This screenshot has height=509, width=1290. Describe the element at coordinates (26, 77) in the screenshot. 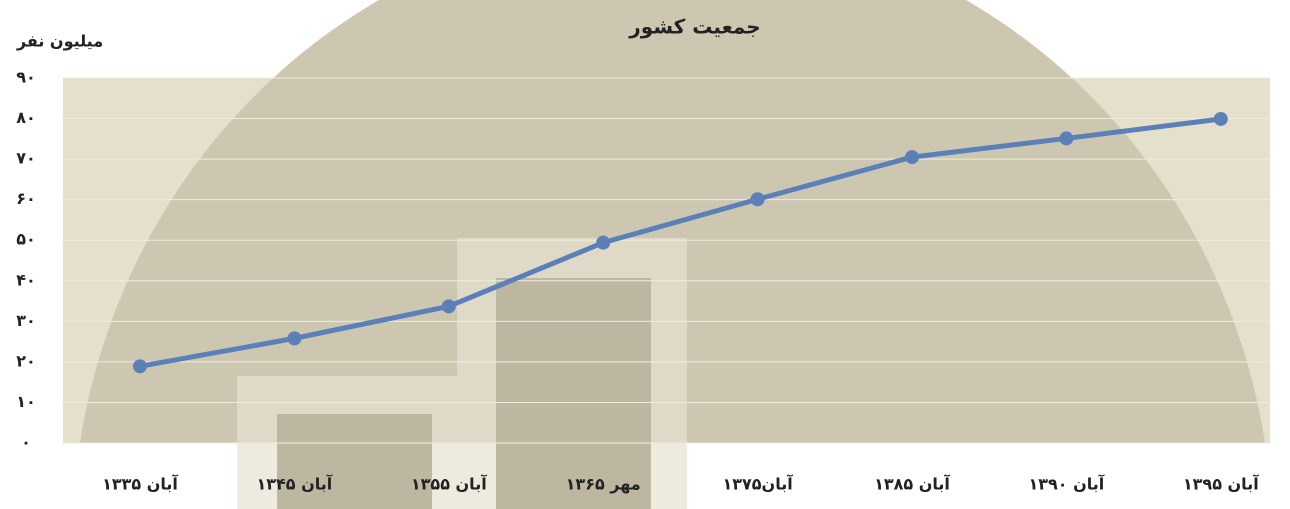

I see `y-tick-label: ۹۰` at that location.